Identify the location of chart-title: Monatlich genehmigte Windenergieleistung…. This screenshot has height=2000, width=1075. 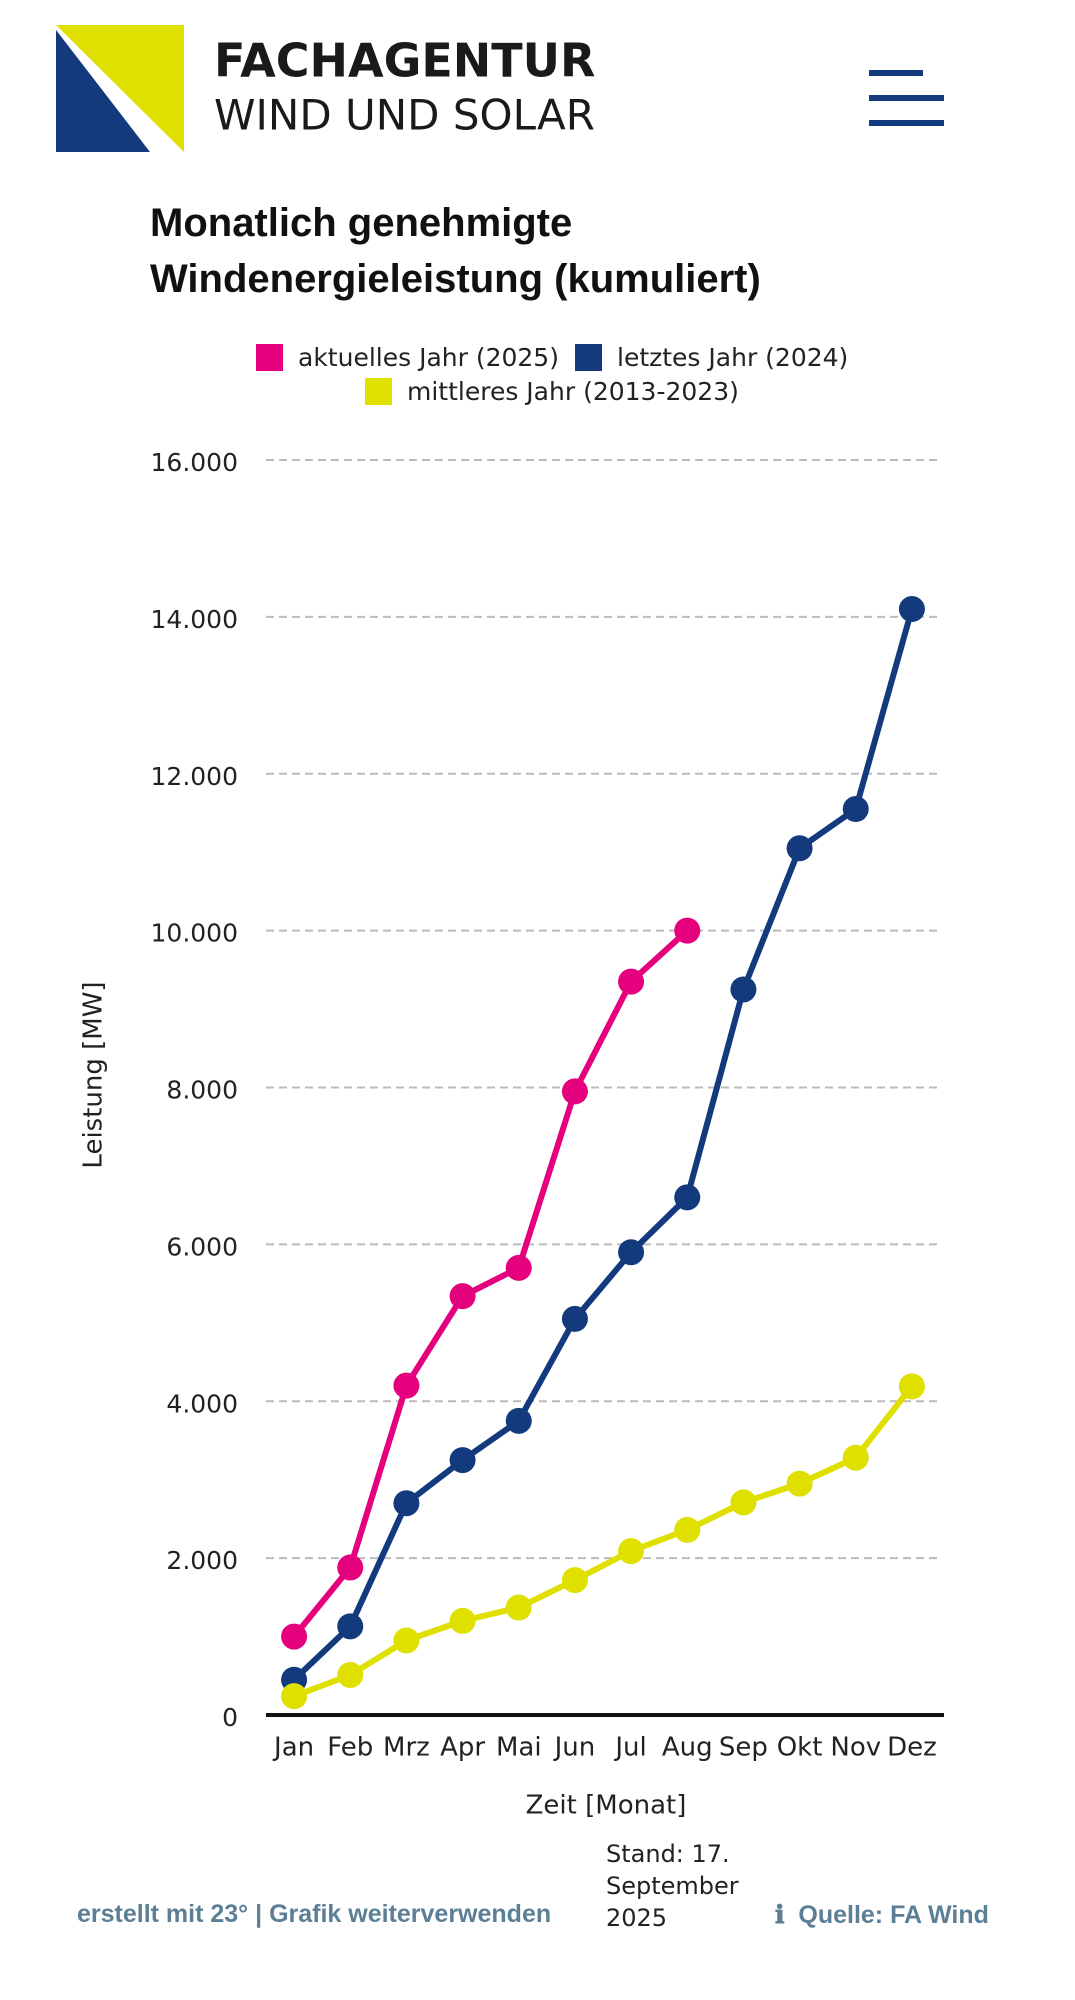
(455, 251).